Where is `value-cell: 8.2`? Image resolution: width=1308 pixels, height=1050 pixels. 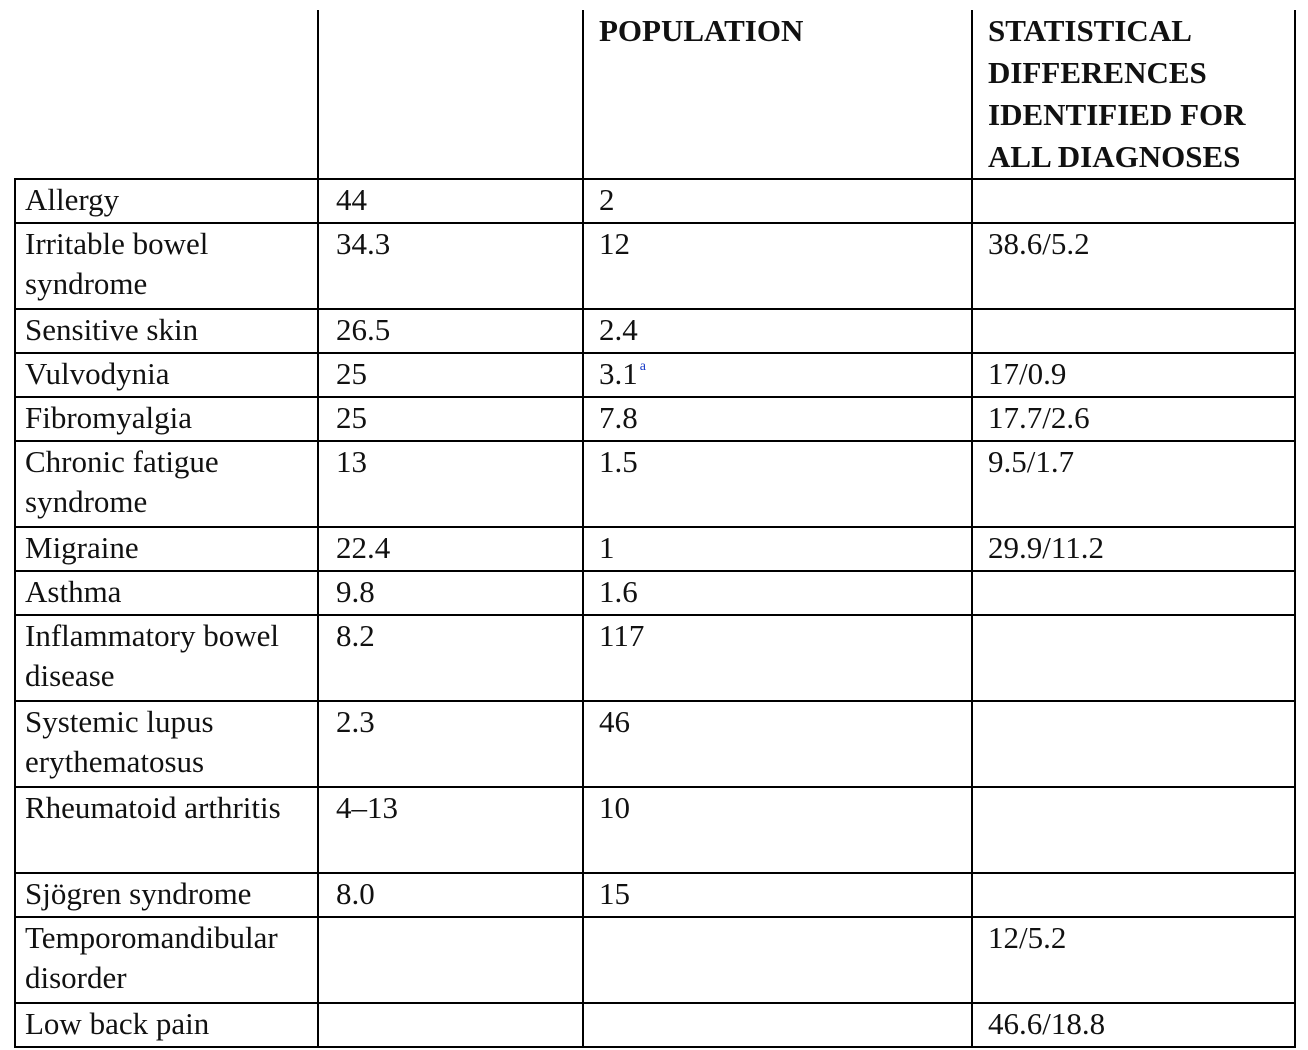
value-cell: 8.2 is located at coordinates (450, 658).